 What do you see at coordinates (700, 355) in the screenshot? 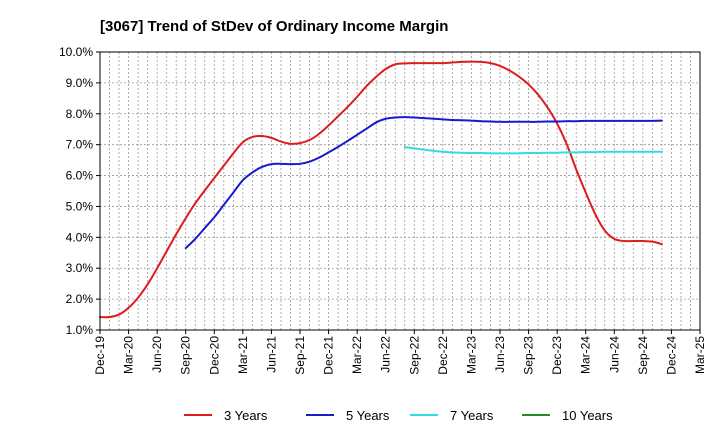
I see `x-tick-label: Mar-25` at bounding box center [700, 355].